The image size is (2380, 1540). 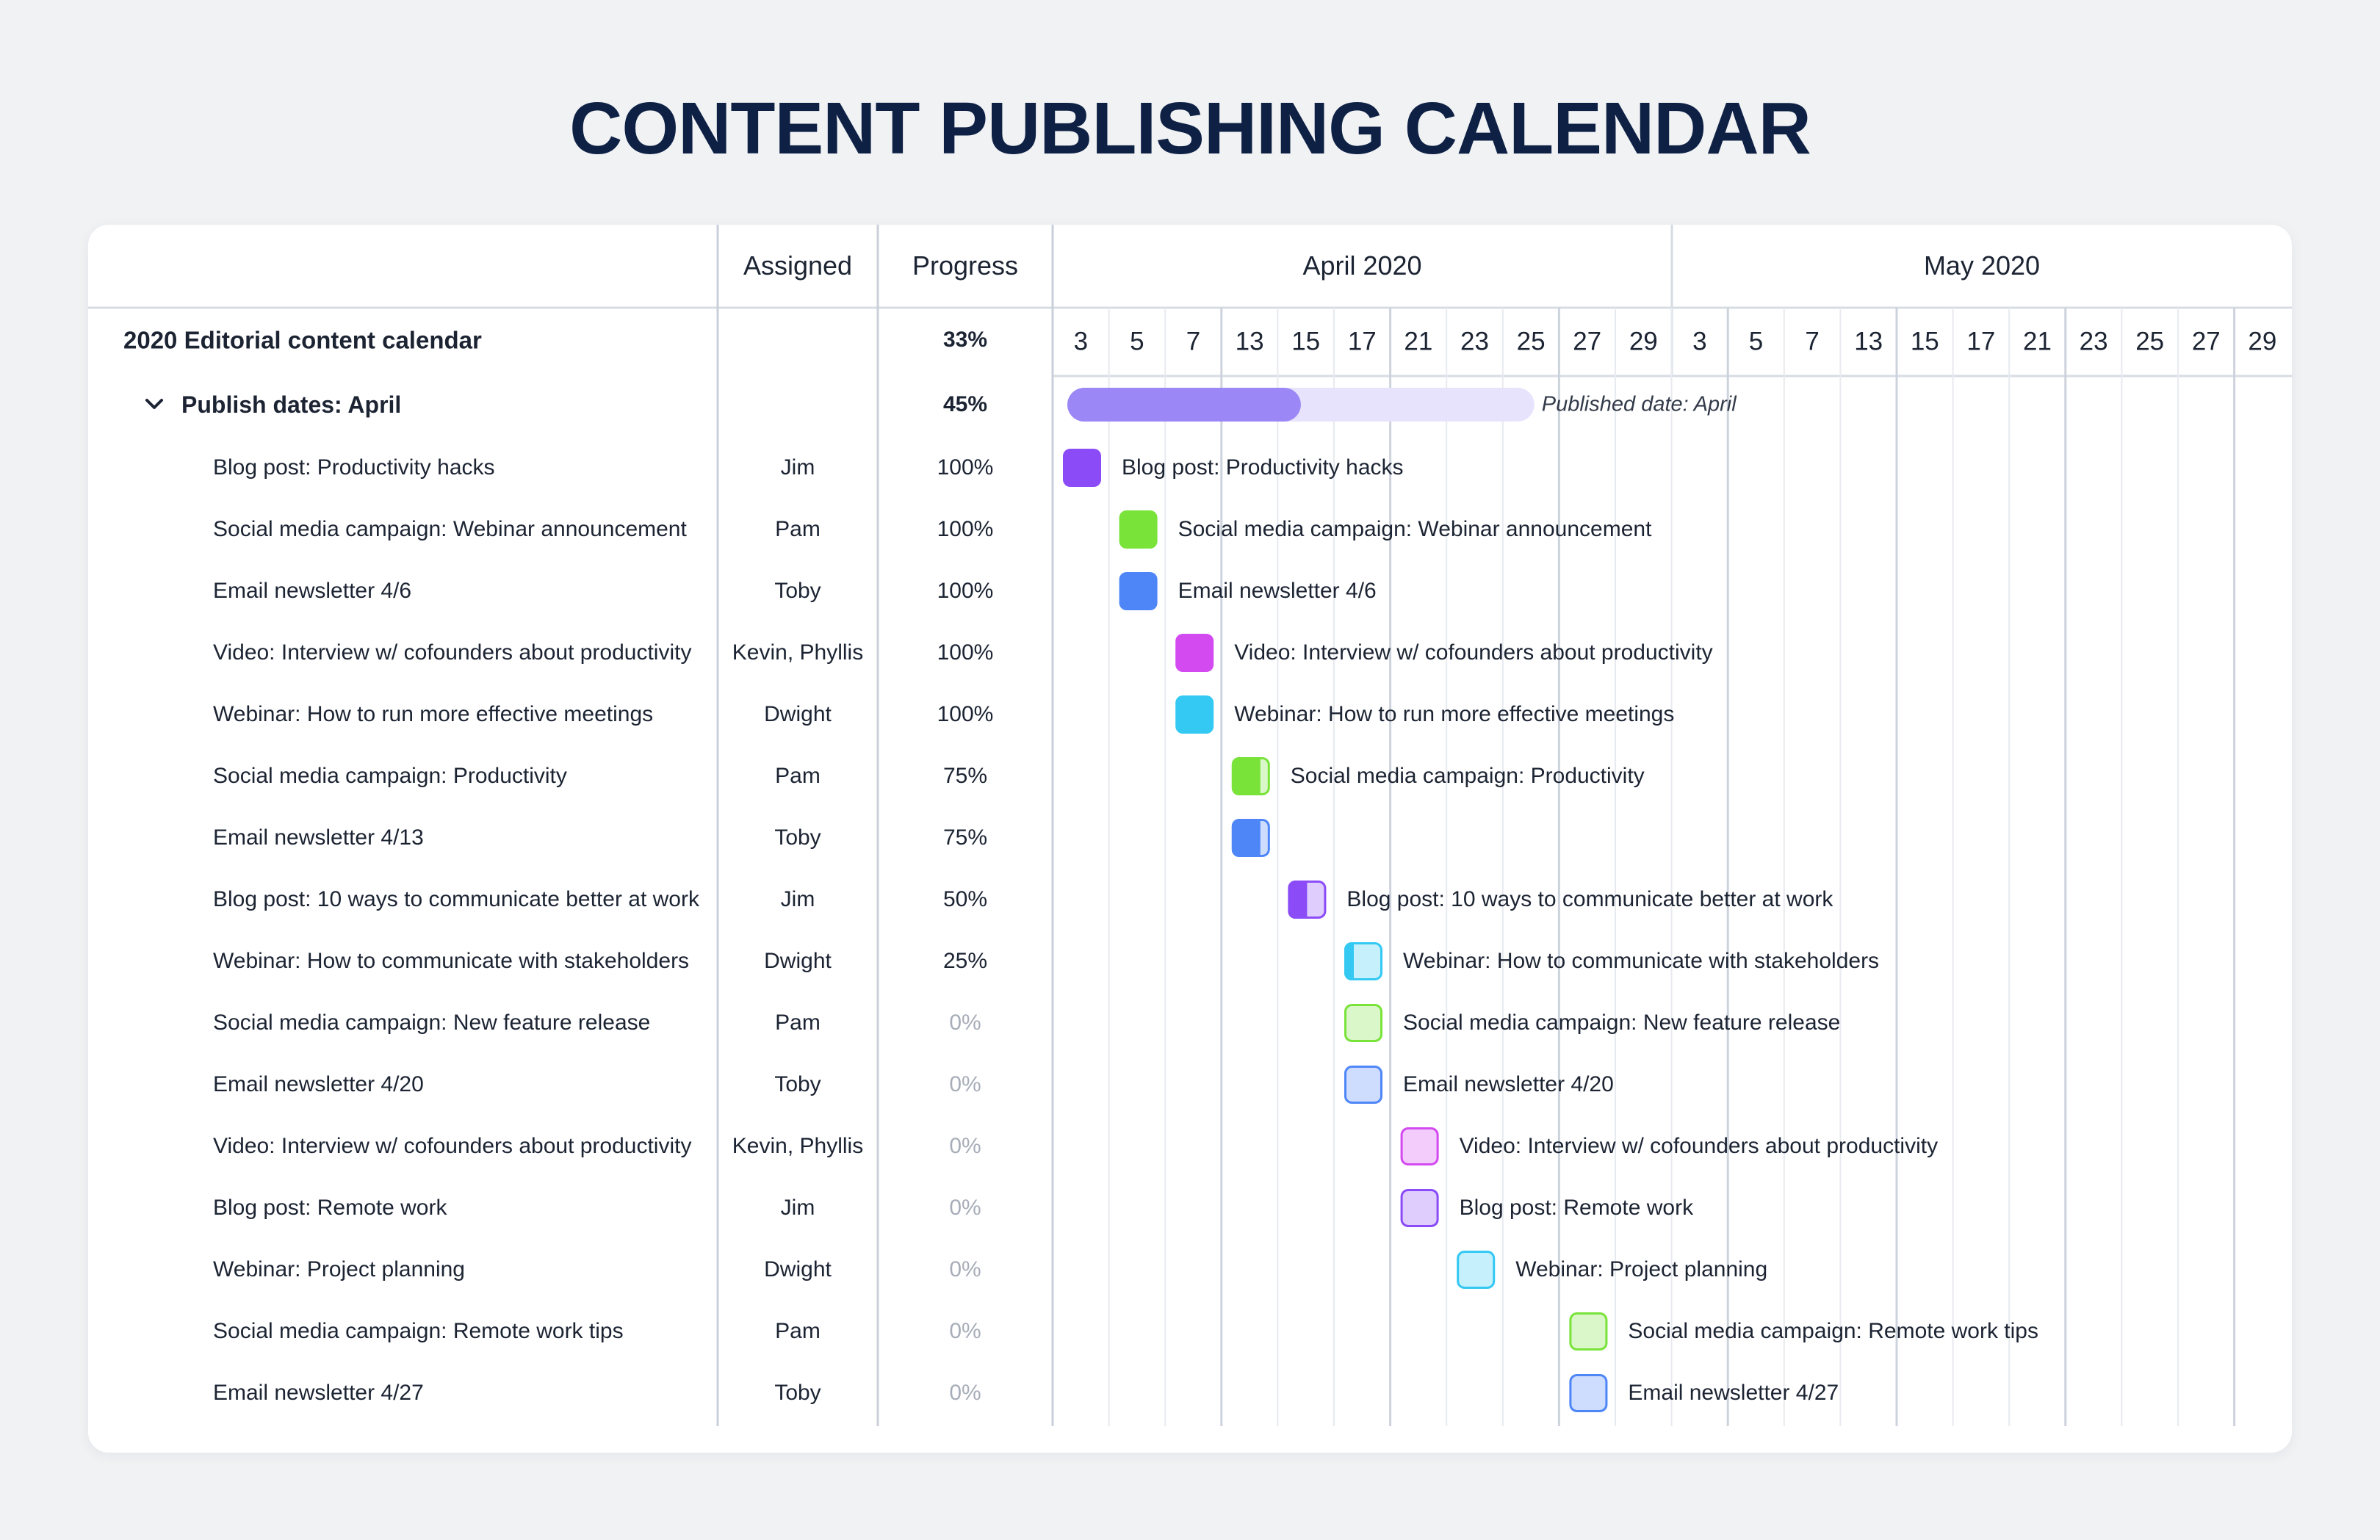 What do you see at coordinates (319, 1084) in the screenshot?
I see `task-name: Email newsletter 4/20` at bounding box center [319, 1084].